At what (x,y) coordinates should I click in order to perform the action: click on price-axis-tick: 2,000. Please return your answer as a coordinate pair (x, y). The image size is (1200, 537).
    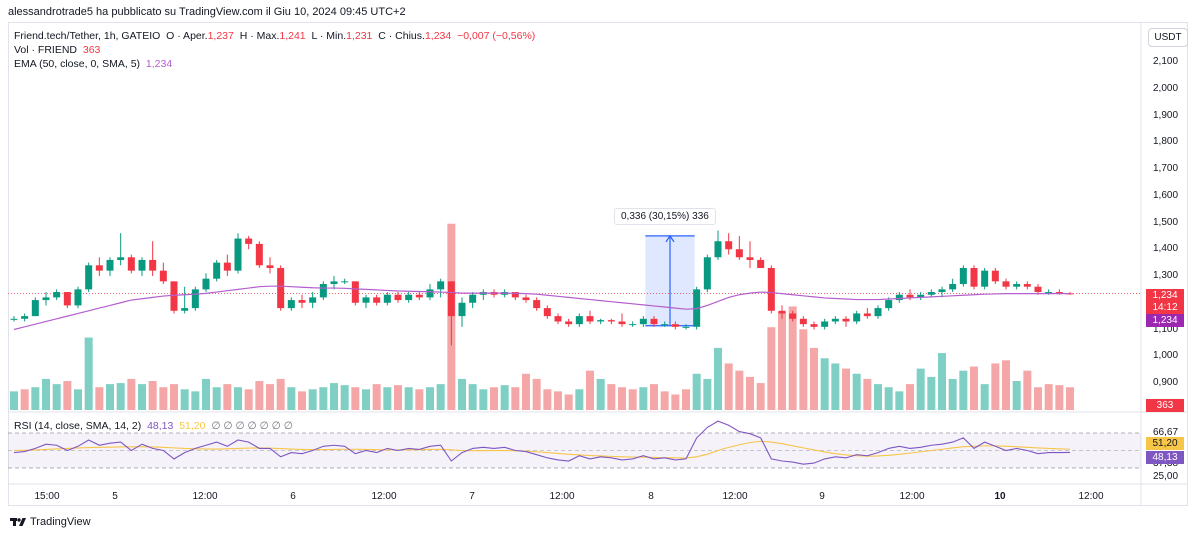
    Looking at the image, I should click on (1166, 88).